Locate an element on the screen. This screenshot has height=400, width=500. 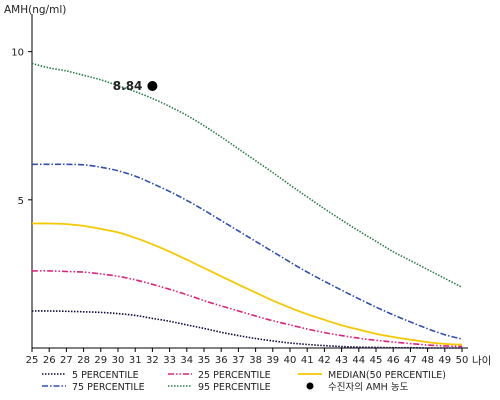
x-tick-label: 25 is located at coordinates (32, 360).